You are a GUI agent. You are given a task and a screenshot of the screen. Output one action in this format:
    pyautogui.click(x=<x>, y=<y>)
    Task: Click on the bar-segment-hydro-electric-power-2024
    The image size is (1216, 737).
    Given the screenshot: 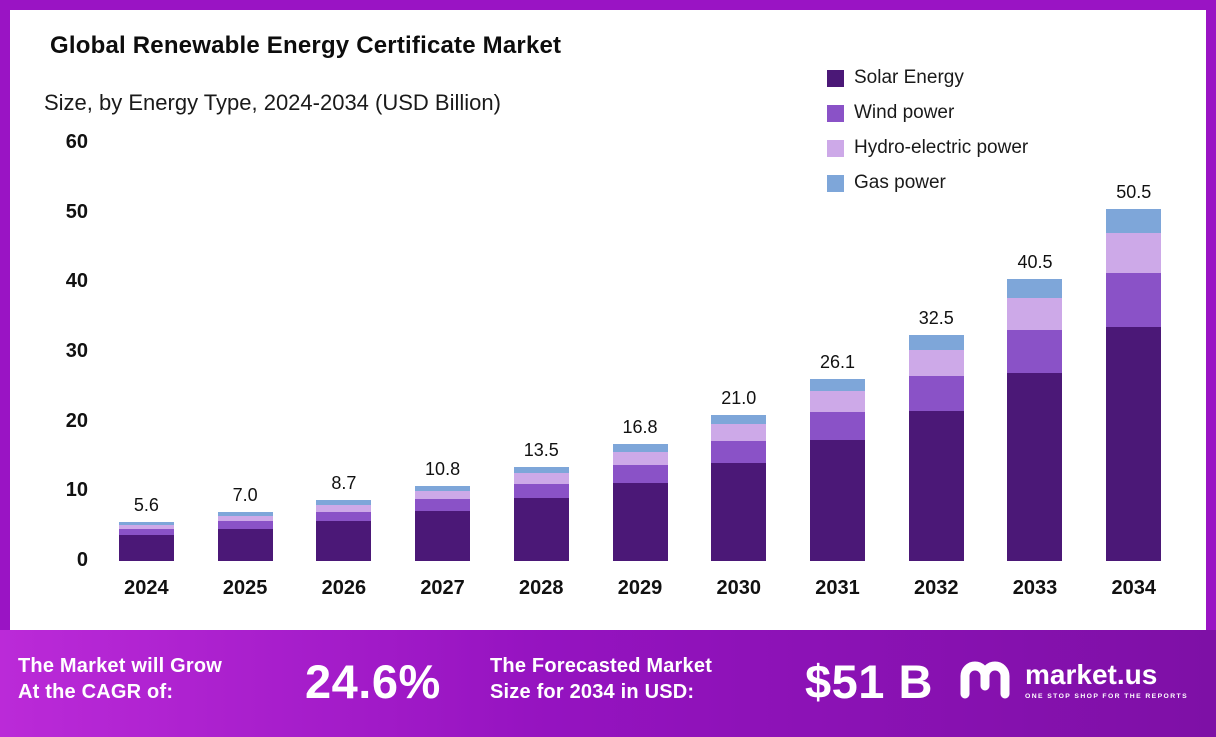 What is the action you would take?
    pyautogui.click(x=146, y=526)
    